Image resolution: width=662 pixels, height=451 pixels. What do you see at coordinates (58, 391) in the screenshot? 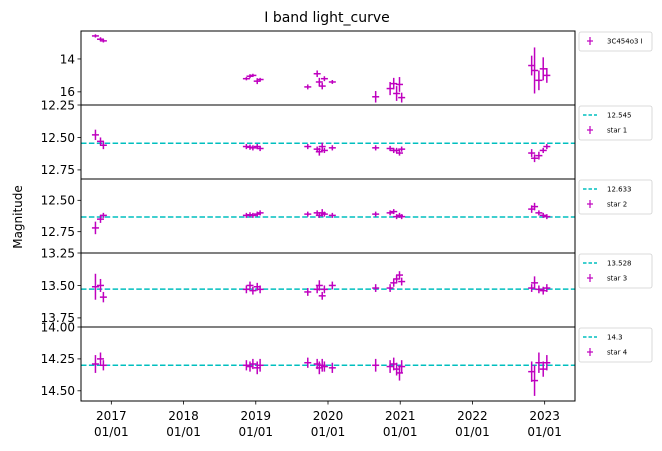
I see `y-tick-label: 14.50` at bounding box center [58, 391].